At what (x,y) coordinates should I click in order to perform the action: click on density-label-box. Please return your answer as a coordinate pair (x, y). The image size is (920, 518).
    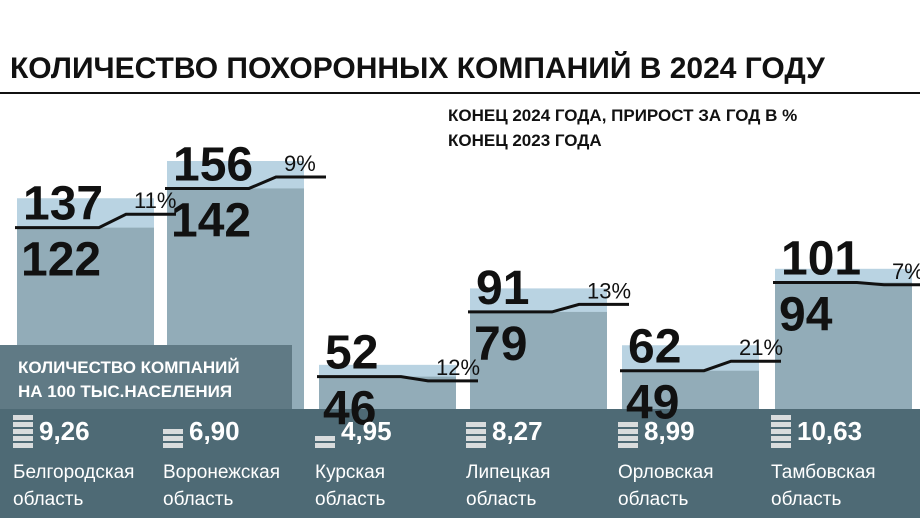
    Looking at the image, I should click on (146, 377).